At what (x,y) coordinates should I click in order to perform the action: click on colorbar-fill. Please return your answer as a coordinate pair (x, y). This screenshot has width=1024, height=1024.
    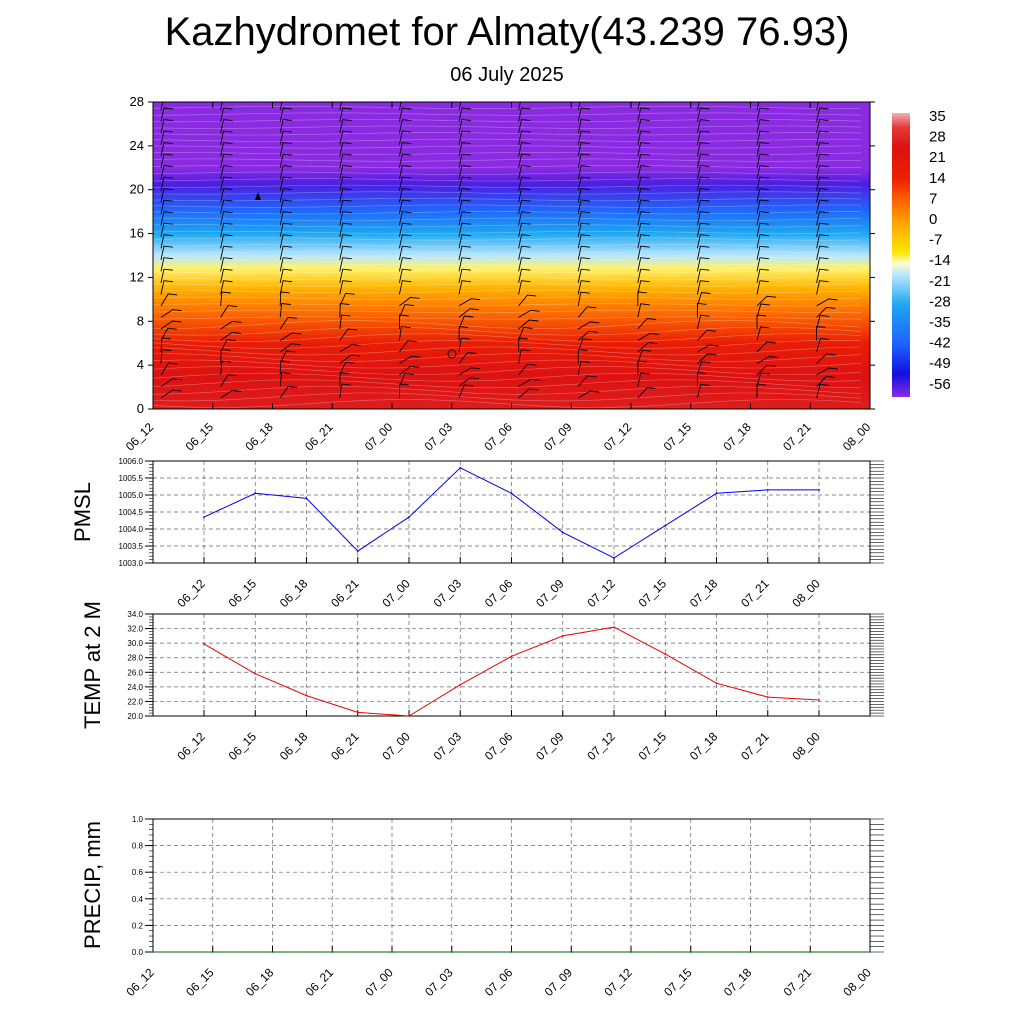
    Looking at the image, I should click on (901, 255).